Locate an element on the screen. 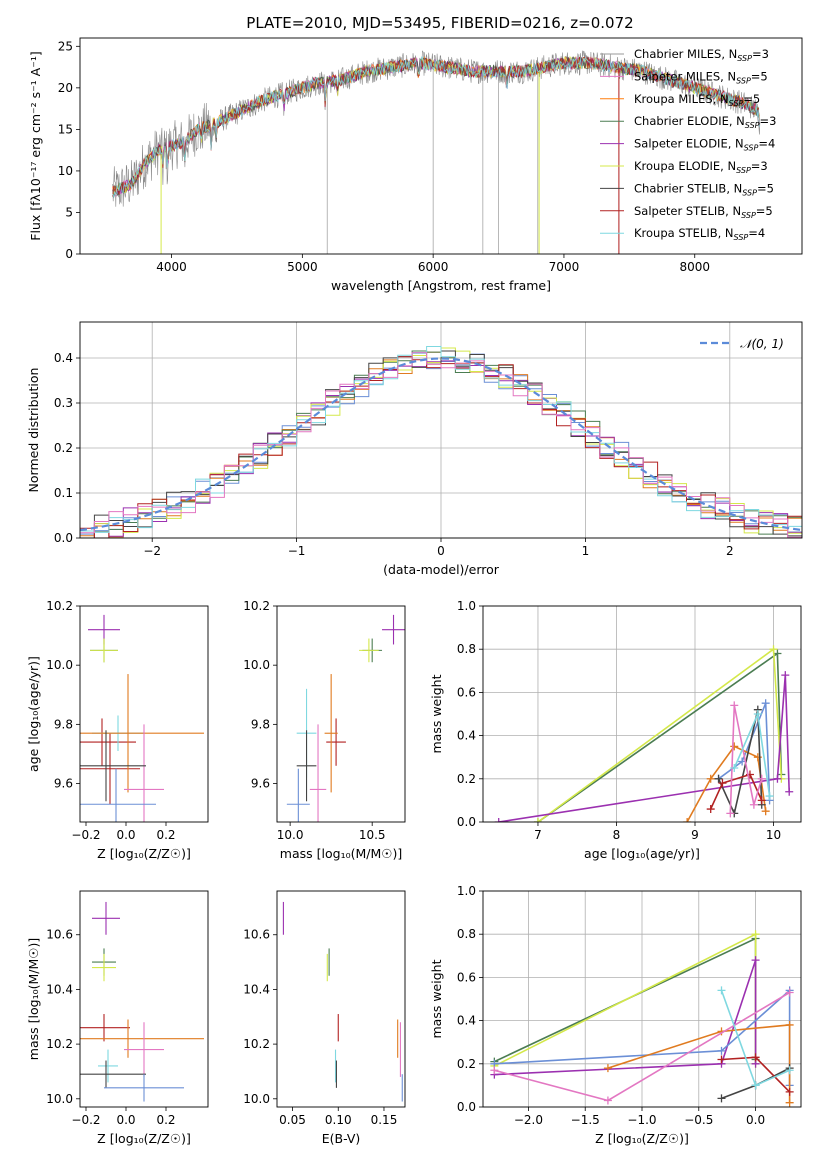 This screenshot has width=819, height=1170. y-tick-label: 25 is located at coordinates (65, 46).